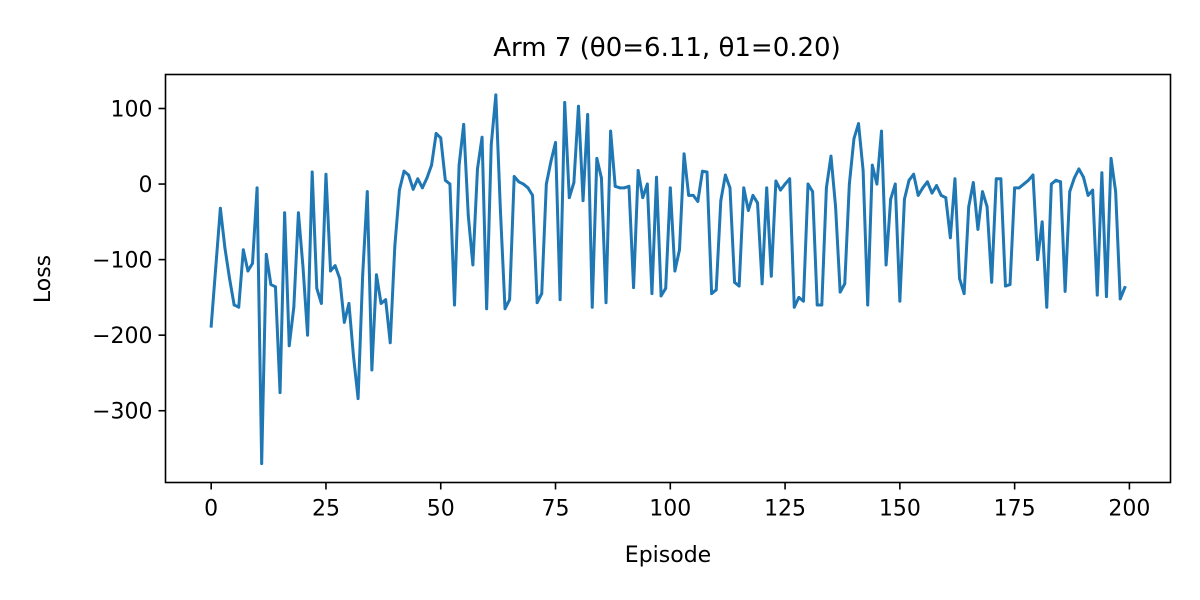 The height and width of the screenshot is (600, 1200). I want to click on y-axis-ticks: 100 0 −100 −200 −300, so click(129, 261).